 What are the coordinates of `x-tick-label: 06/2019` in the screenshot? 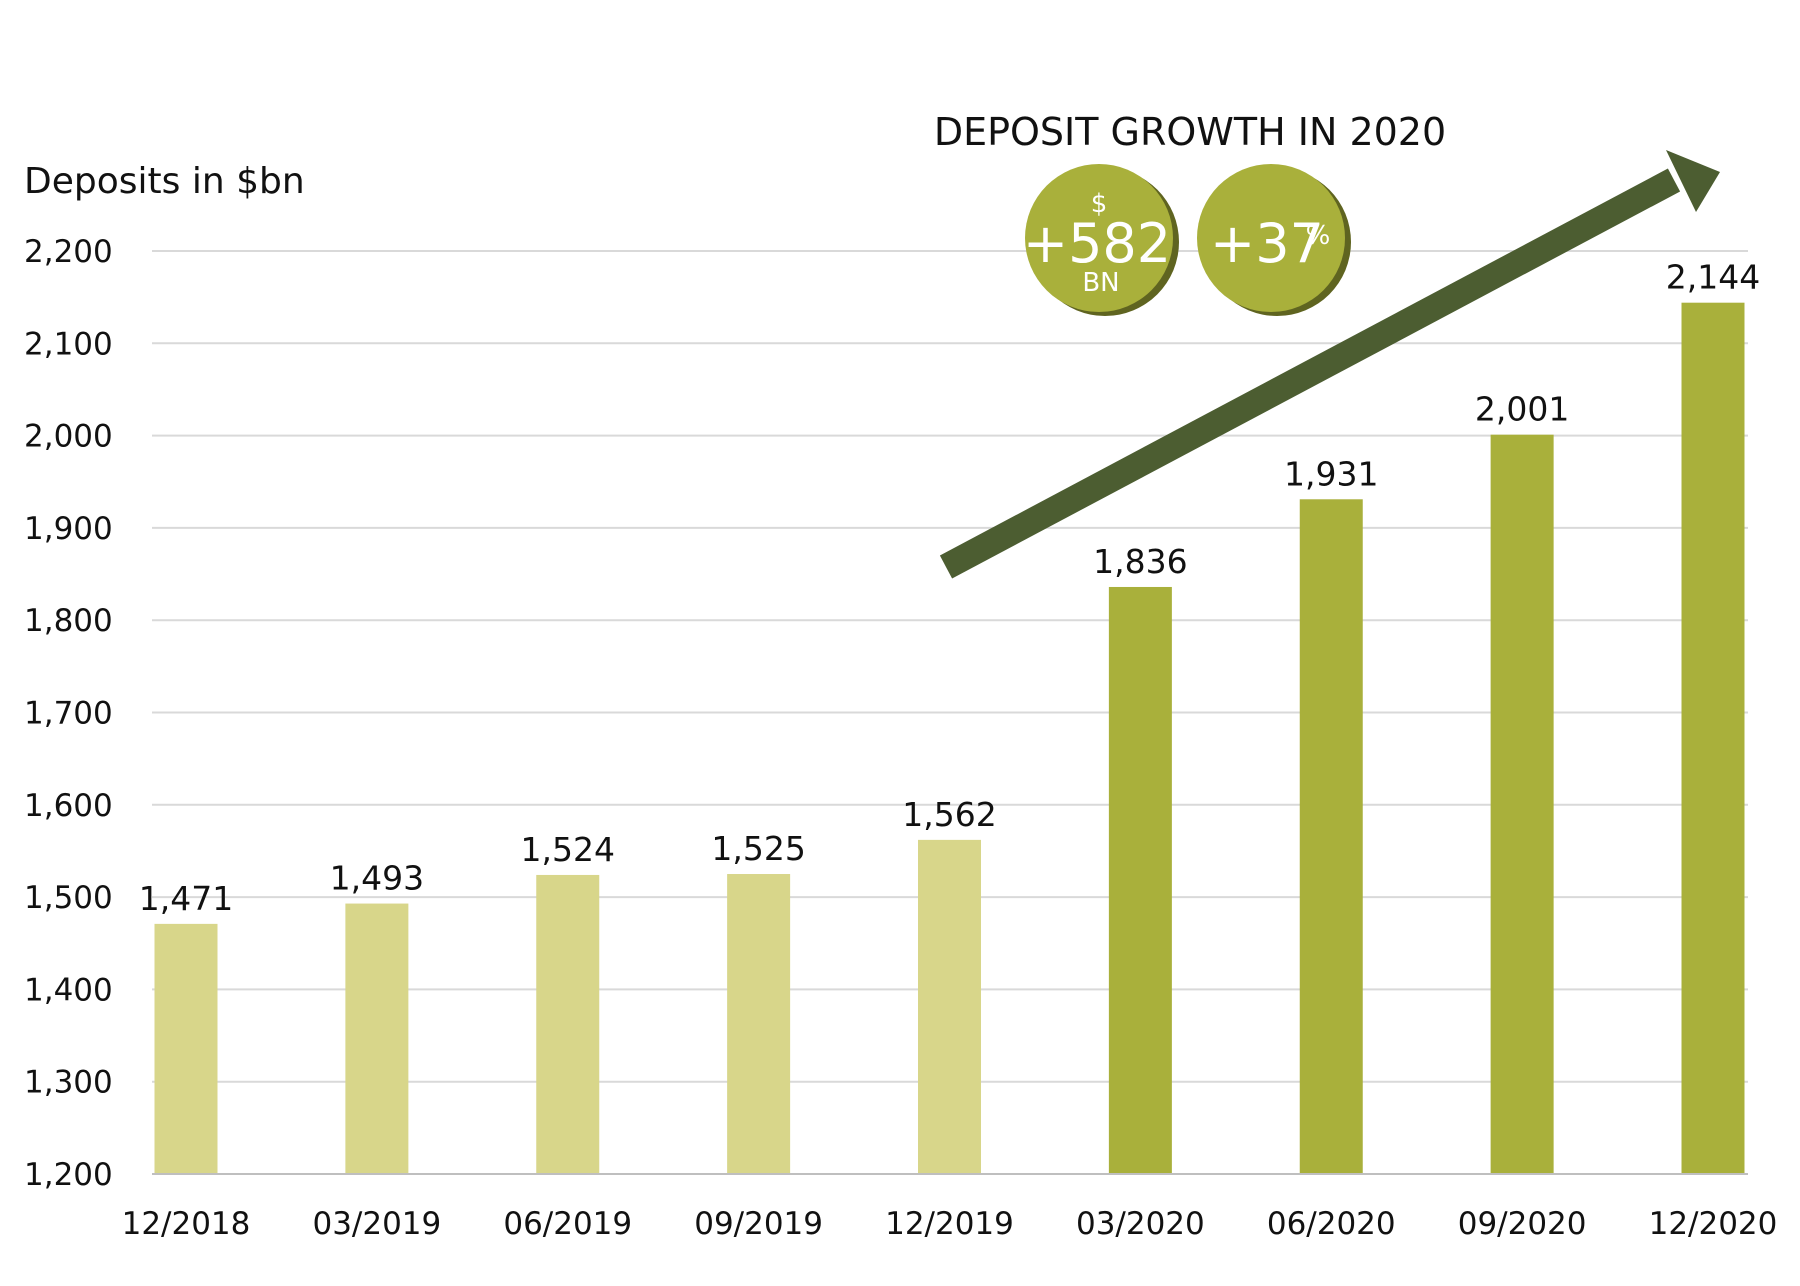 It's located at (567, 1224).